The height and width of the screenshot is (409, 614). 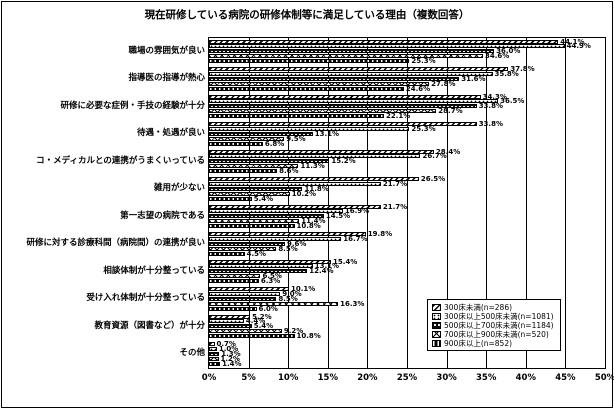 I want to click on bar-value-label: 9.6%, so click(x=297, y=243).